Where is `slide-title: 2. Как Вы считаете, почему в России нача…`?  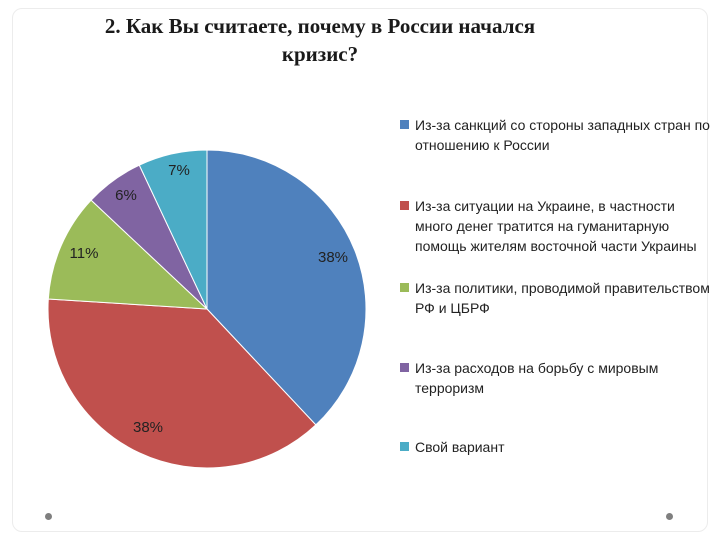 slide-title: 2. Как Вы считаете, почему в России нача… is located at coordinates (320, 40).